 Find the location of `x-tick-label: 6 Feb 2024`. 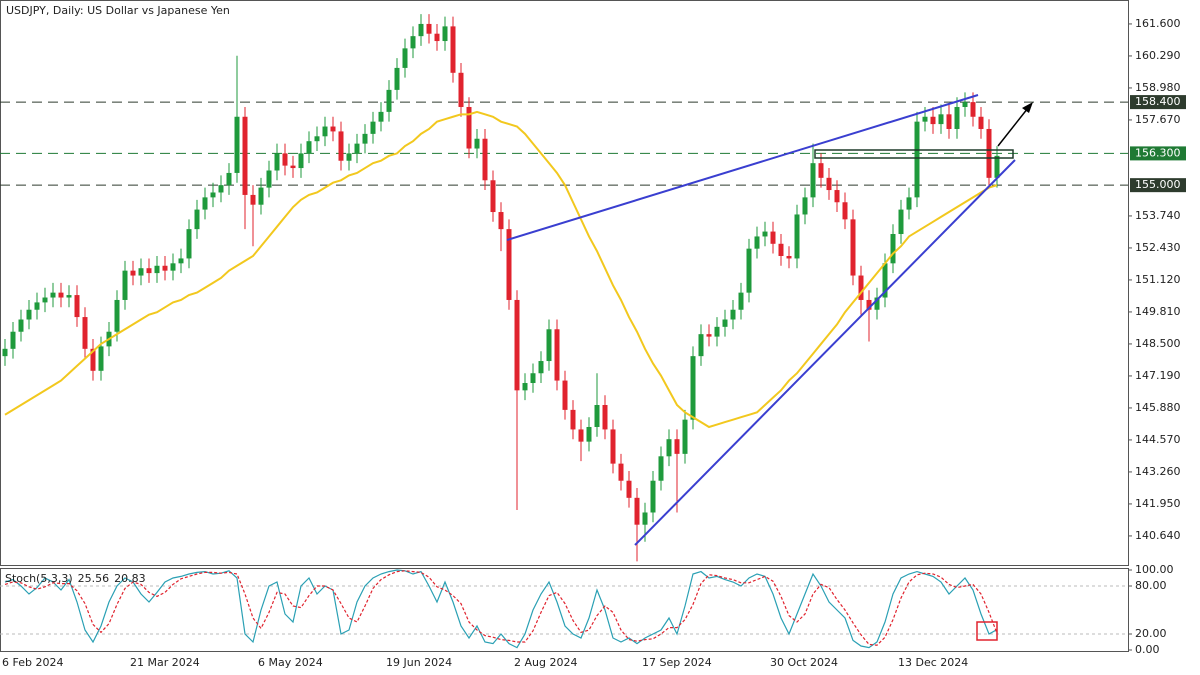

x-tick-label: 6 Feb 2024 is located at coordinates (32, 662).